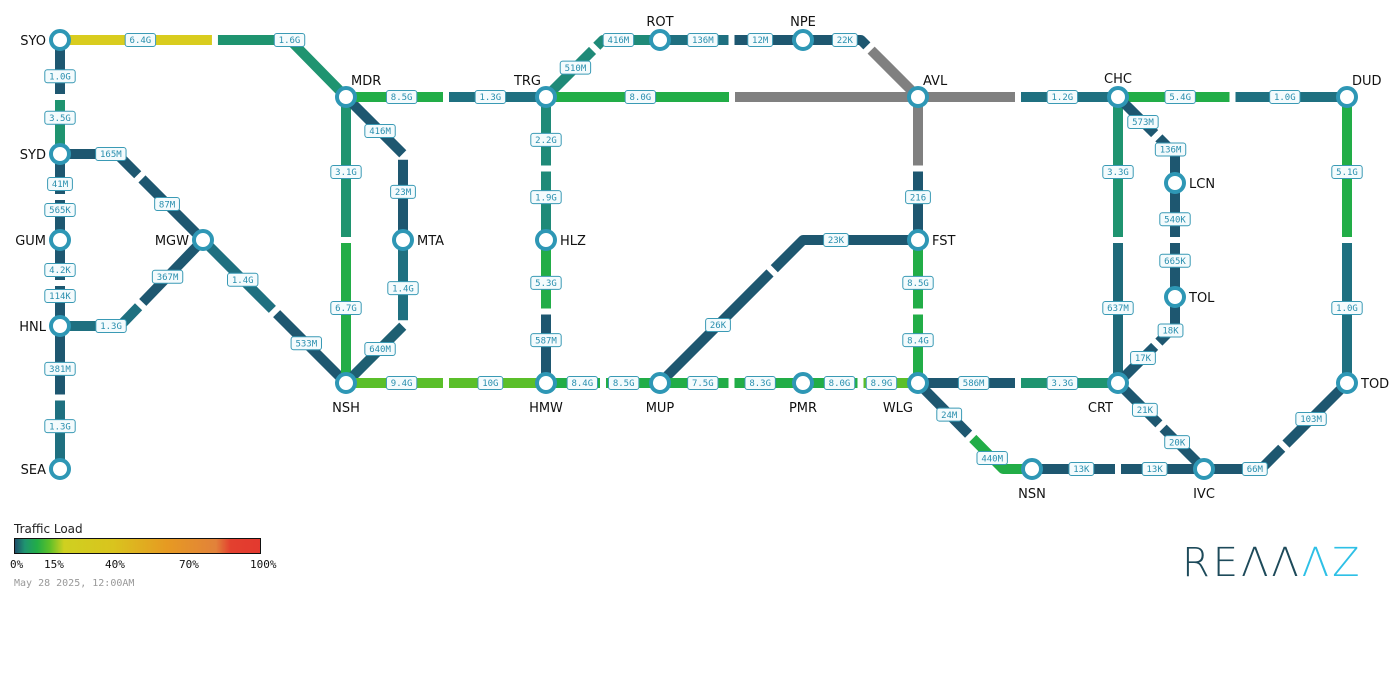 This screenshot has height=700, width=1400. I want to click on link-label-text: 573M, so click(1143, 123).